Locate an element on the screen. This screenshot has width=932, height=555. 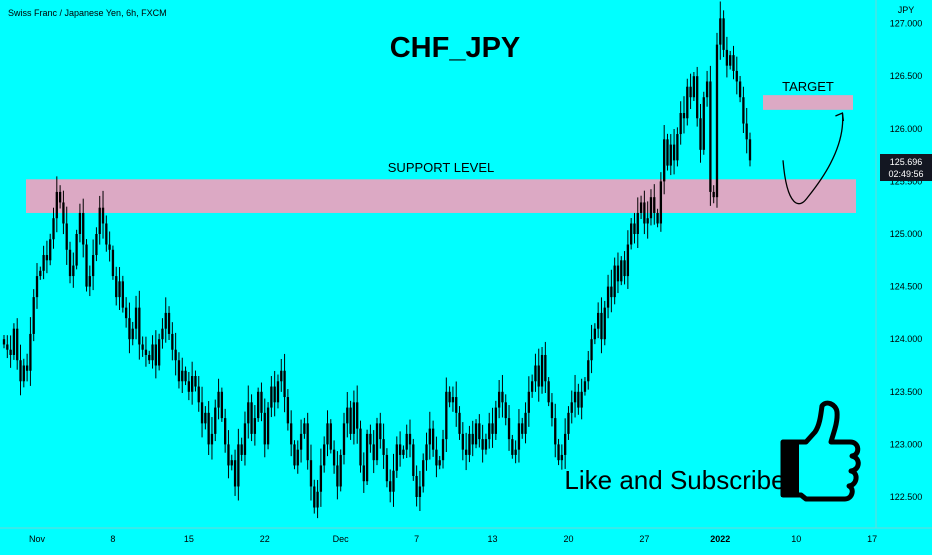
price-tick-label: 124.500 is located at coordinates (906, 287).